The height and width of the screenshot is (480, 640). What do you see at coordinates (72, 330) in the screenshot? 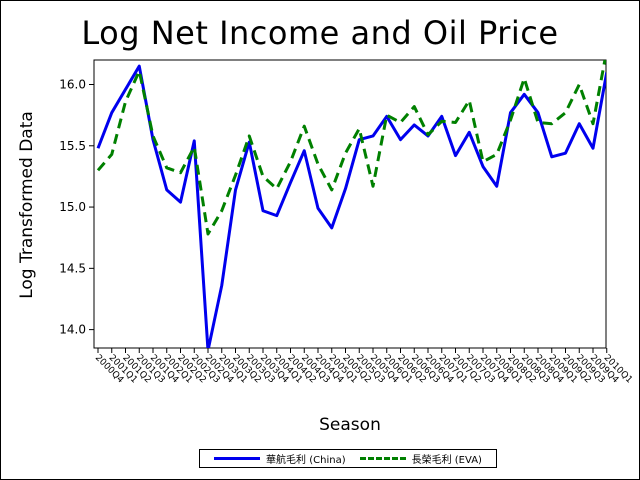
I see `y-tick-label: 14.0` at bounding box center [72, 330].